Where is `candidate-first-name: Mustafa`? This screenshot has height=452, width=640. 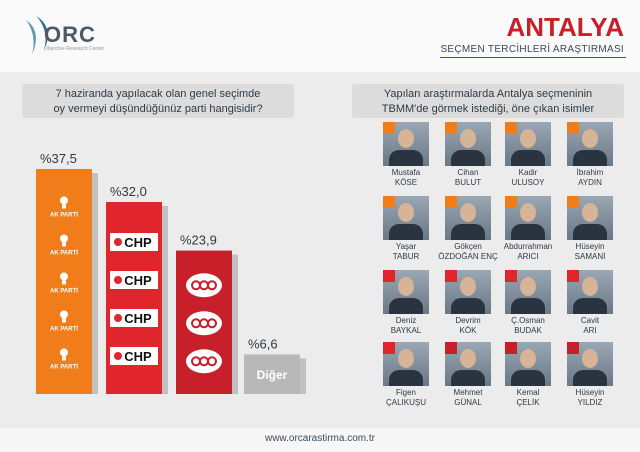 candidate-first-name: Mustafa is located at coordinates (406, 172).